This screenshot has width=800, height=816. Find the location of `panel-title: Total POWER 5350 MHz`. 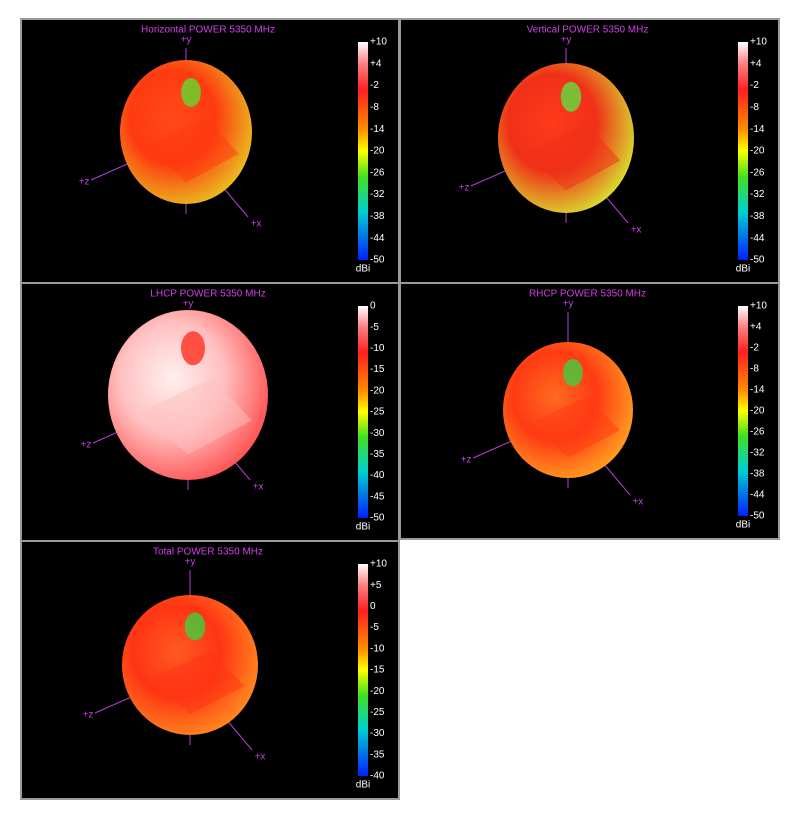

panel-title: Total POWER 5350 MHz is located at coordinates (208, 552).